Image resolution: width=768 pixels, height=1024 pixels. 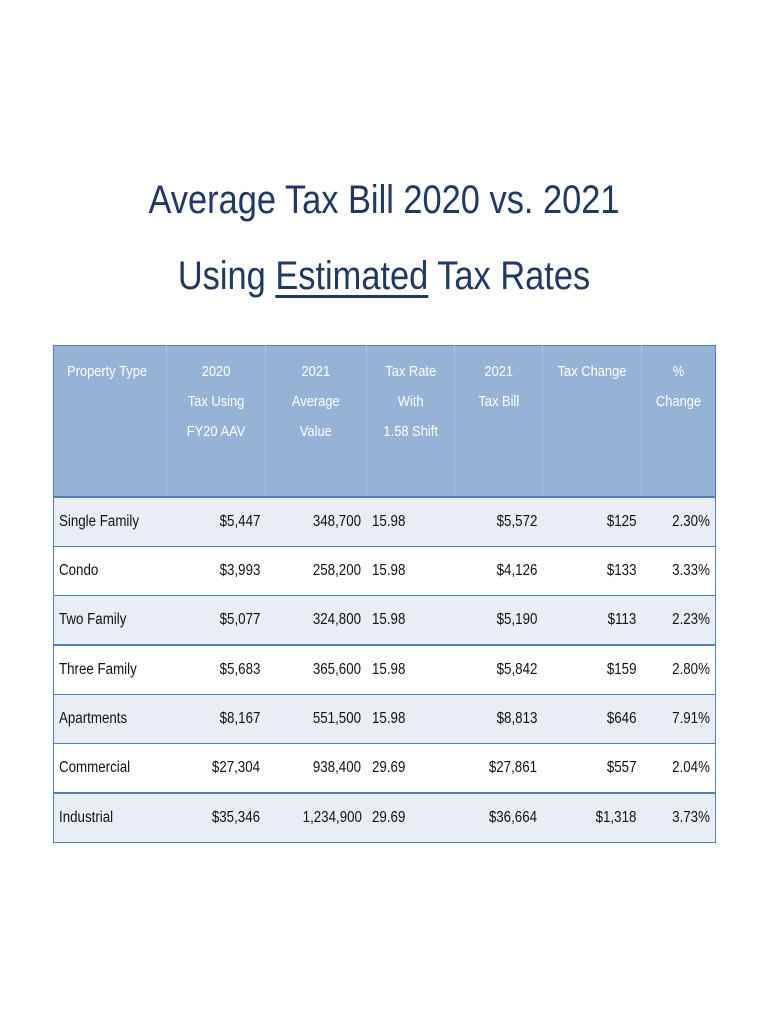 I want to click on cell-2021-tax-bill: $5,842, so click(x=517, y=669).